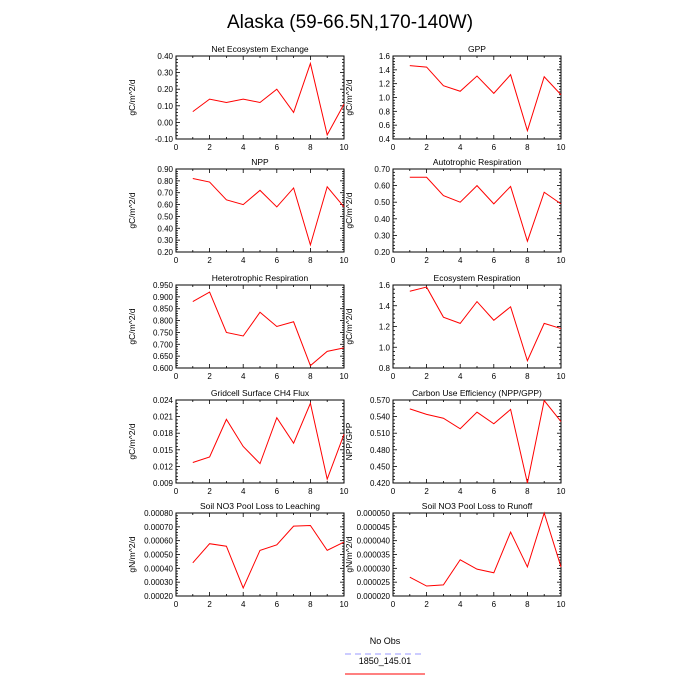 The image size is (700, 700). What do you see at coordinates (385, 111) in the screenshot?
I see `y-tick-label: 0.8` at bounding box center [385, 111].